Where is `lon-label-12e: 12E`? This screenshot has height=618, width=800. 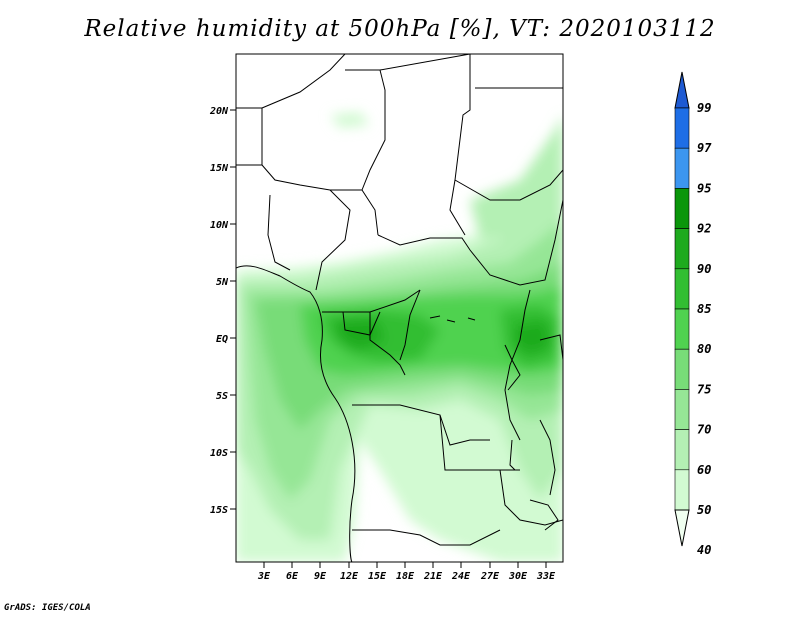 lon-label-12e: 12E is located at coordinates (349, 576).